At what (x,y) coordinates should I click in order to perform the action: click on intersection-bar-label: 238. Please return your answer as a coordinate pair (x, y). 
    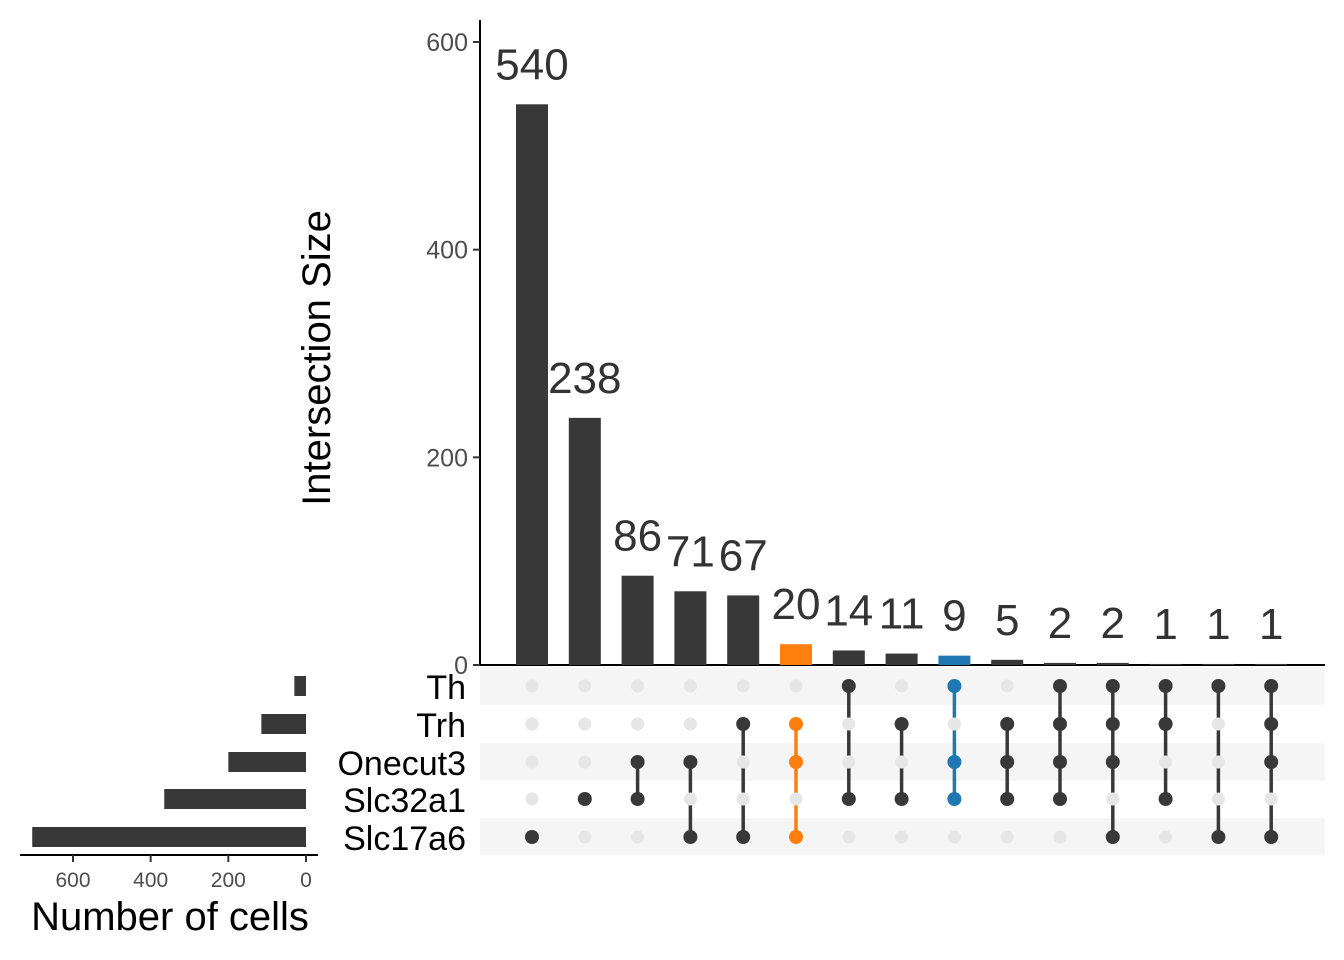
    Looking at the image, I should click on (584, 378).